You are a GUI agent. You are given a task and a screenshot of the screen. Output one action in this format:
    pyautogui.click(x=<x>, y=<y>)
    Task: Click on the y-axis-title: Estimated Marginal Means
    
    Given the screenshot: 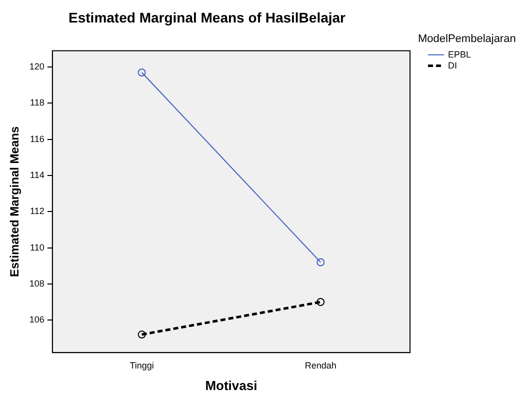 What is the action you would take?
    pyautogui.click(x=15, y=202)
    